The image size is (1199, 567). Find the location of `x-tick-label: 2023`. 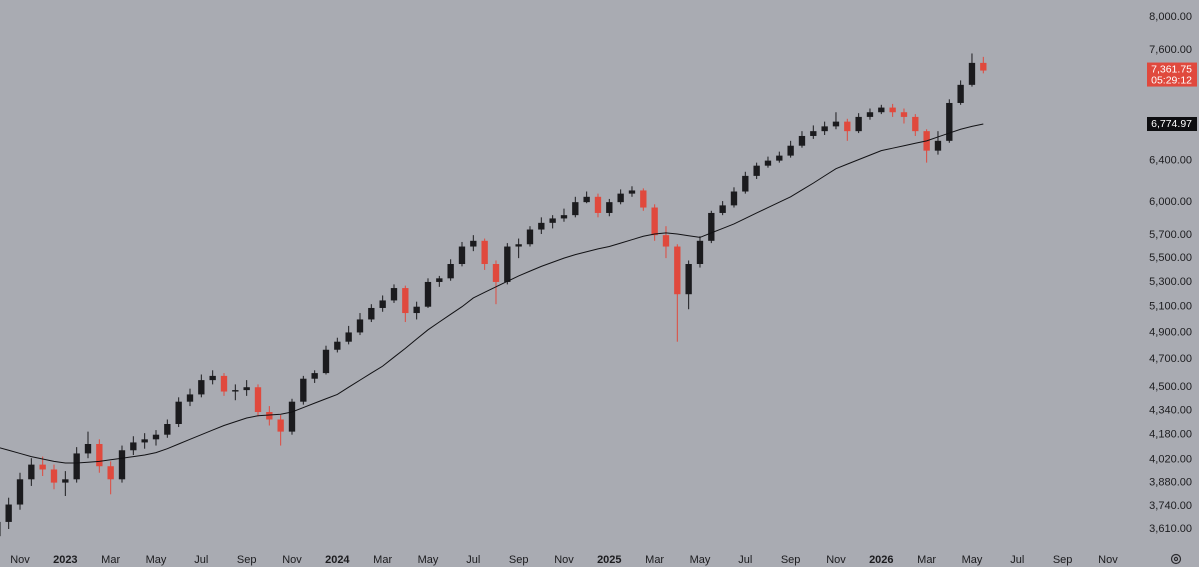

x-tick-label: 2023 is located at coordinates (65, 560).